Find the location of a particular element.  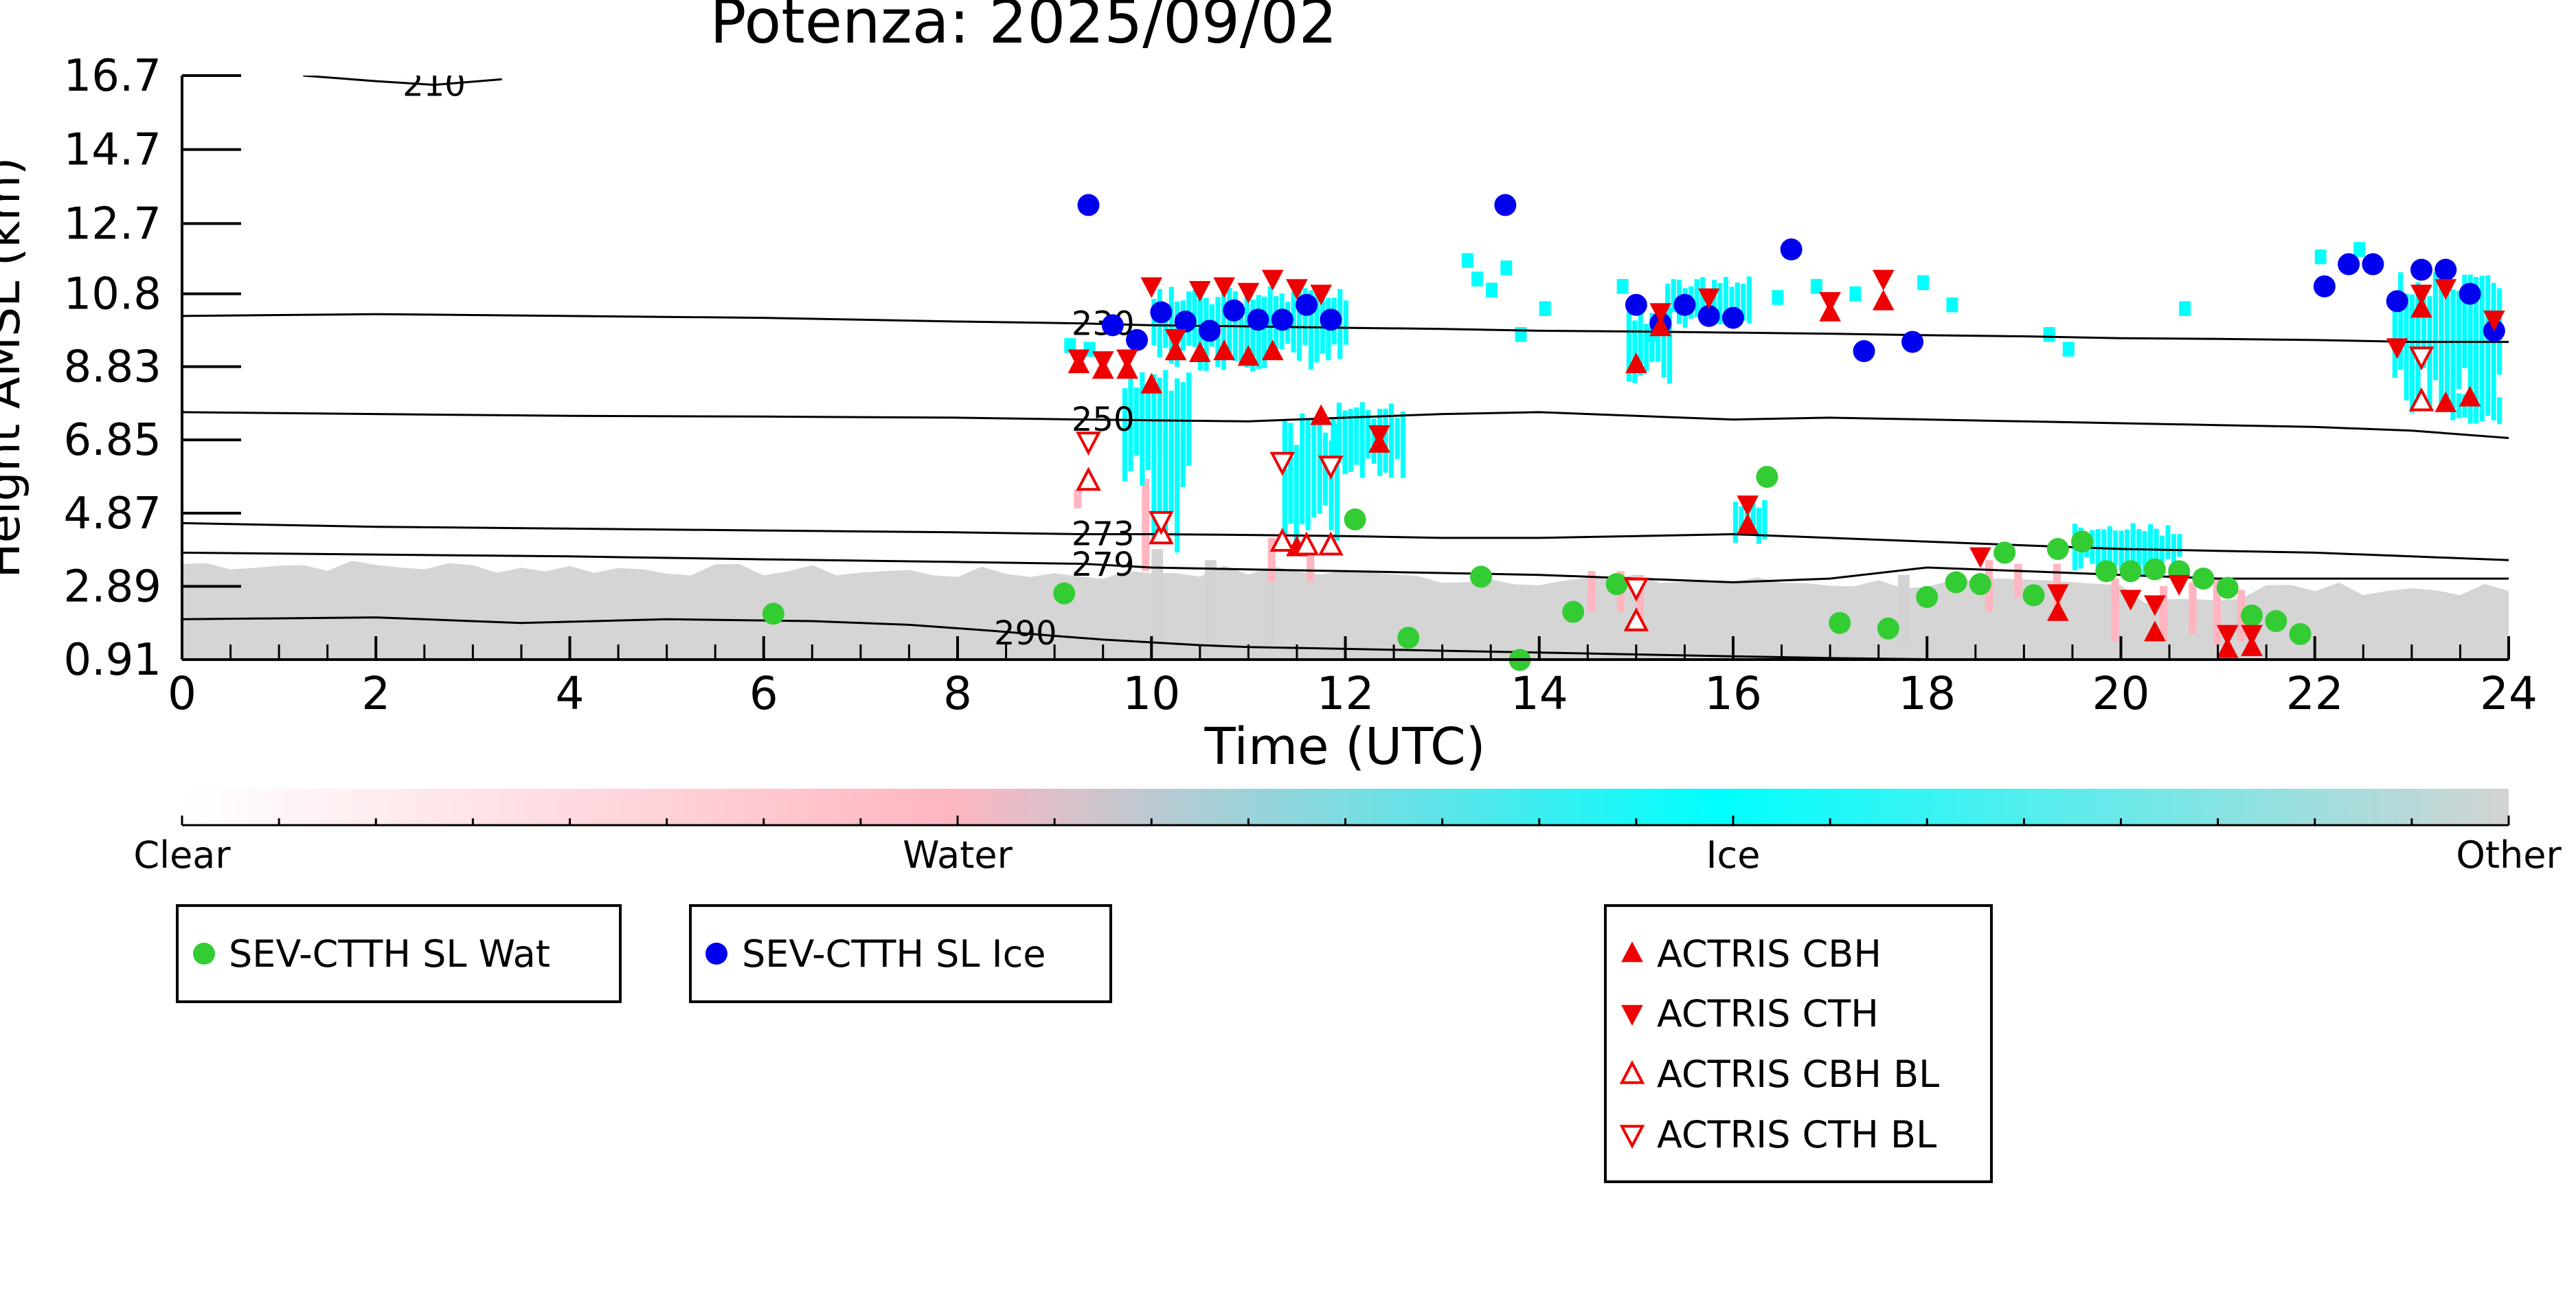

y-tick-label: 10.8 is located at coordinates (113, 294).